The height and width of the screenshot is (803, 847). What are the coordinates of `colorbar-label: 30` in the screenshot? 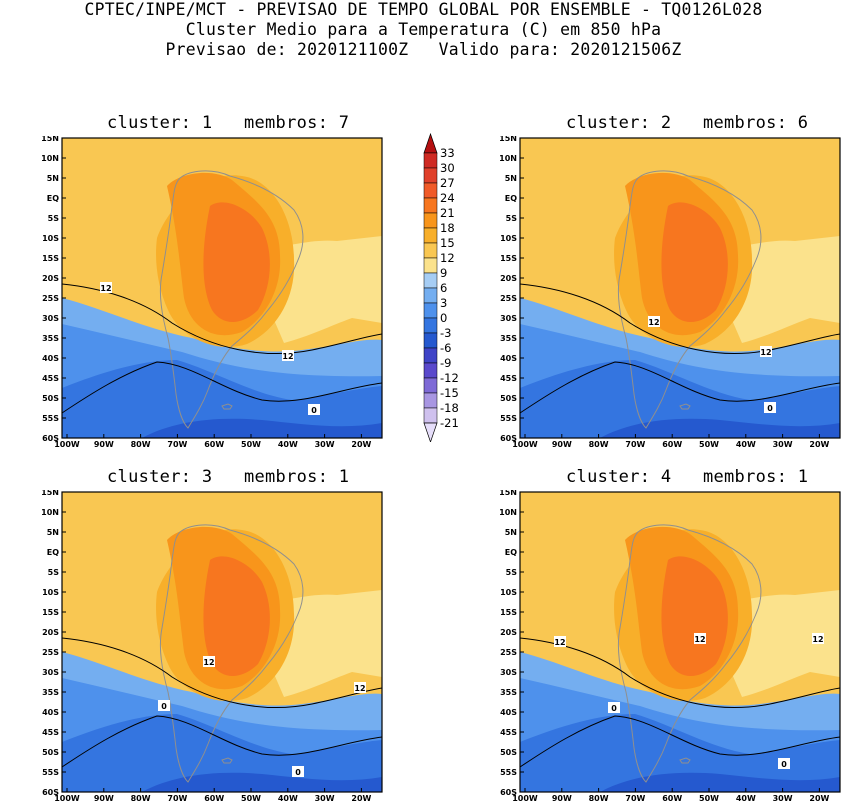 It's located at (447, 168).